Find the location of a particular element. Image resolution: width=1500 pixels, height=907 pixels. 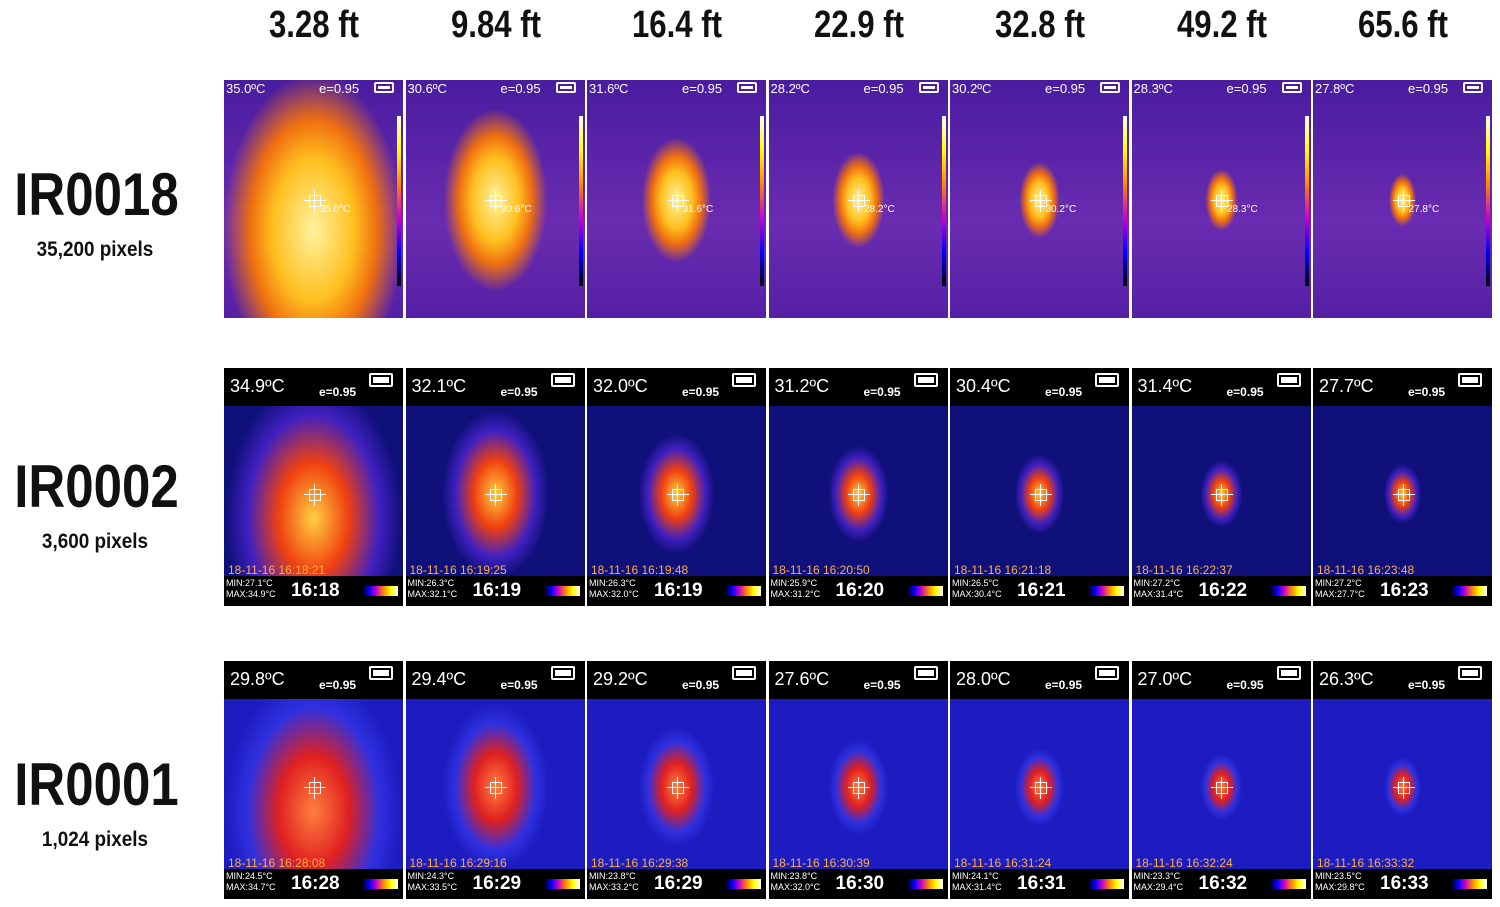

spot-temp: 30.2°C is located at coordinates (1061, 209).